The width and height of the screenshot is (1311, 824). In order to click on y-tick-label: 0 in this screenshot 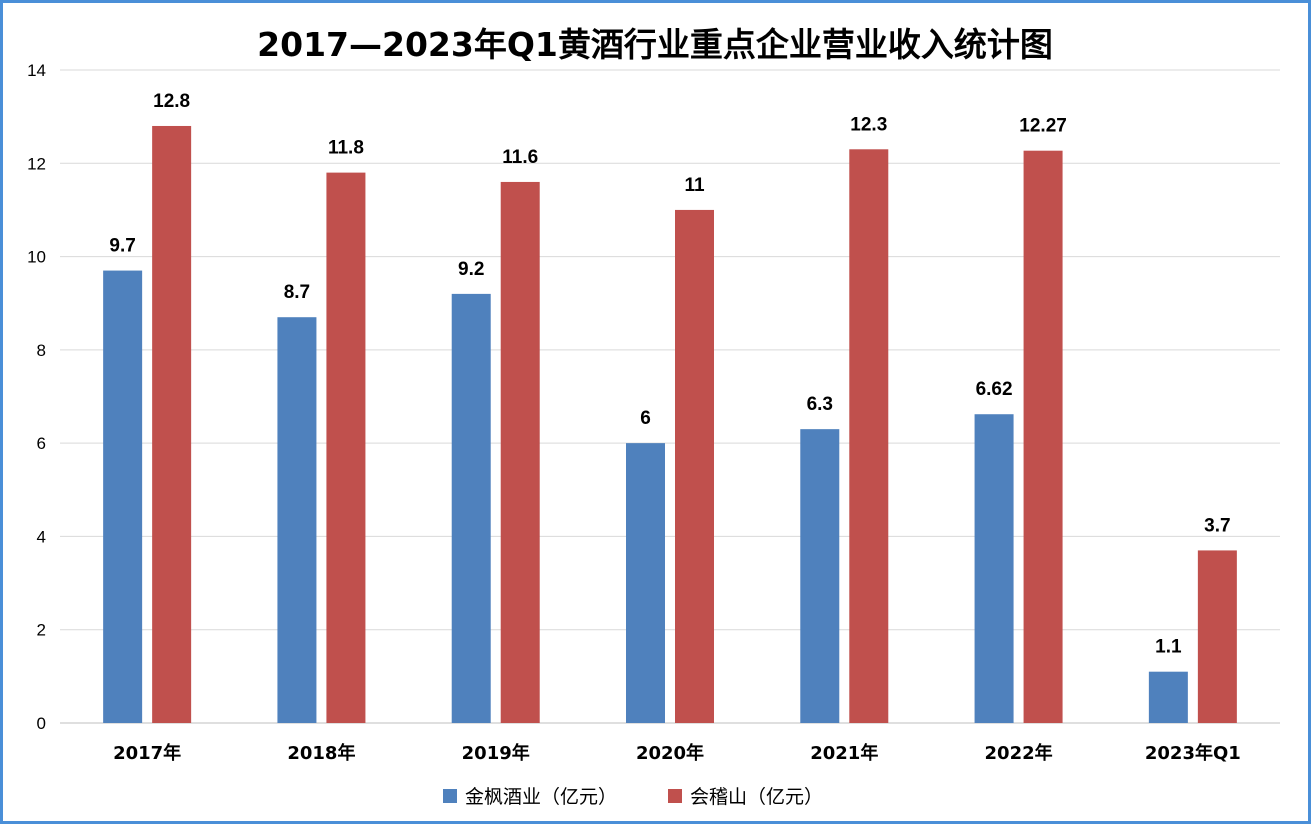, I will do `click(41, 723)`.